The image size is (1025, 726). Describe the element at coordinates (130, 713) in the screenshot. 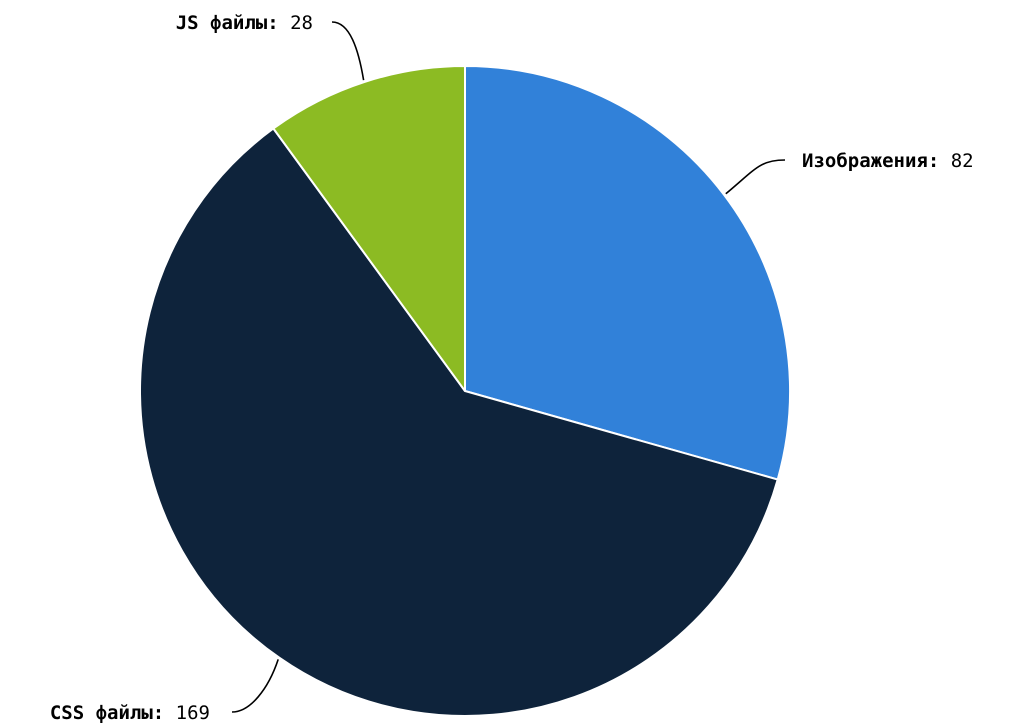

I see `slice-label-css-files: CSS файлы: 169` at that location.